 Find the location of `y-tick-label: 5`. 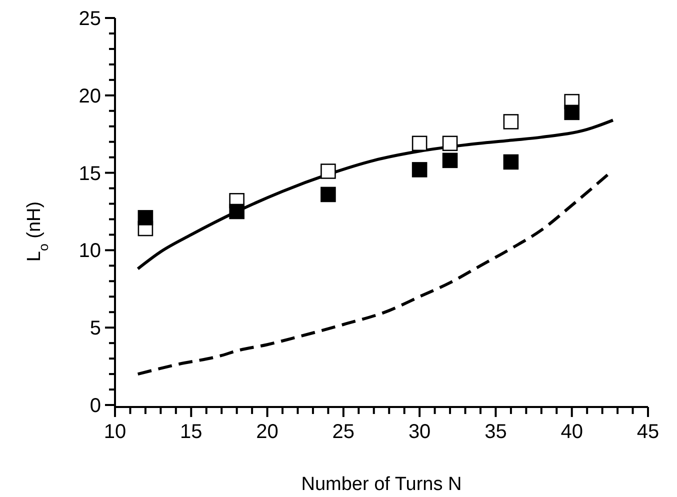

y-tick-label: 5 is located at coordinates (95, 329).